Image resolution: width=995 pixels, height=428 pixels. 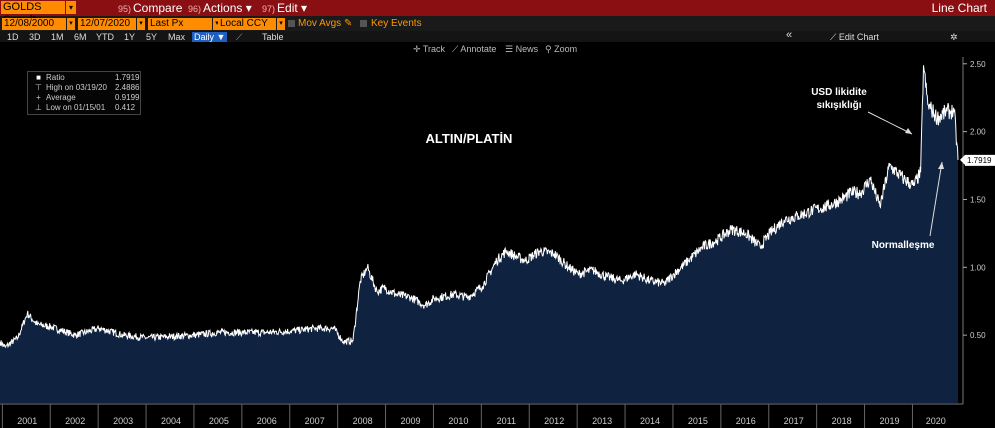 I want to click on annotation-normalization: Normalleşme, so click(x=903, y=245).